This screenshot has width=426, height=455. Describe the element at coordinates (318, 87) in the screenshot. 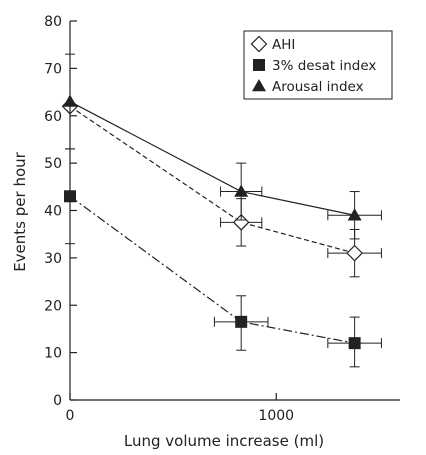

I see `legend-label: Arousal index` at that location.